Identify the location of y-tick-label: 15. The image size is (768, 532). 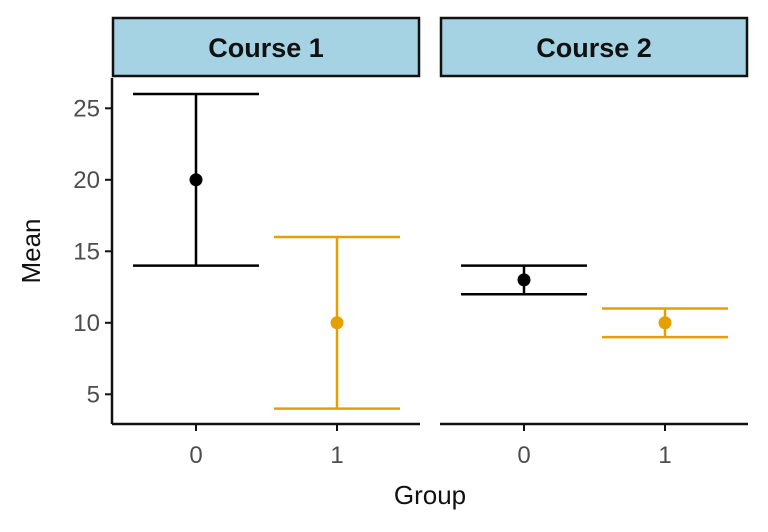
(86, 251).